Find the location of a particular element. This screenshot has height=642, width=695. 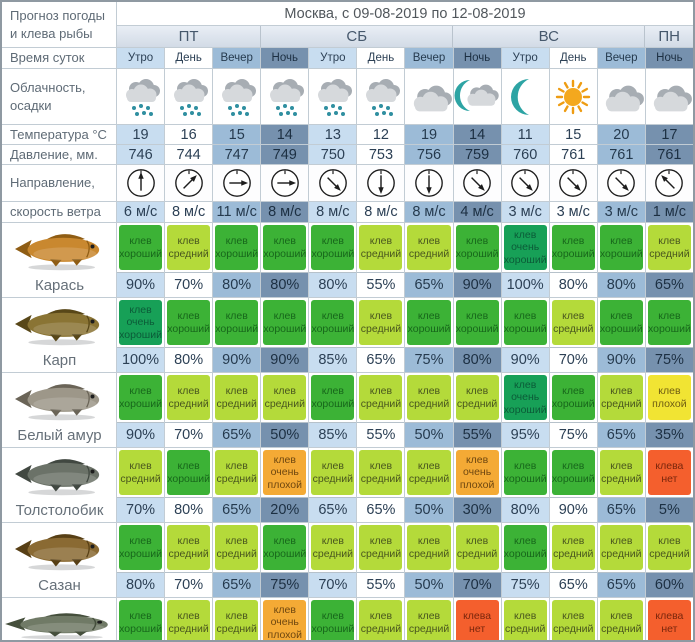

wind-speed-cell: 3 м/с is located at coordinates (573, 212).